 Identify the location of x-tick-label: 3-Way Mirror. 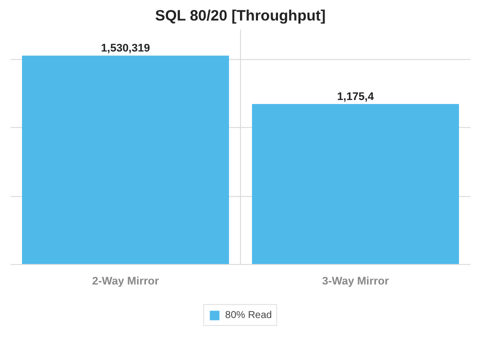
(356, 282).